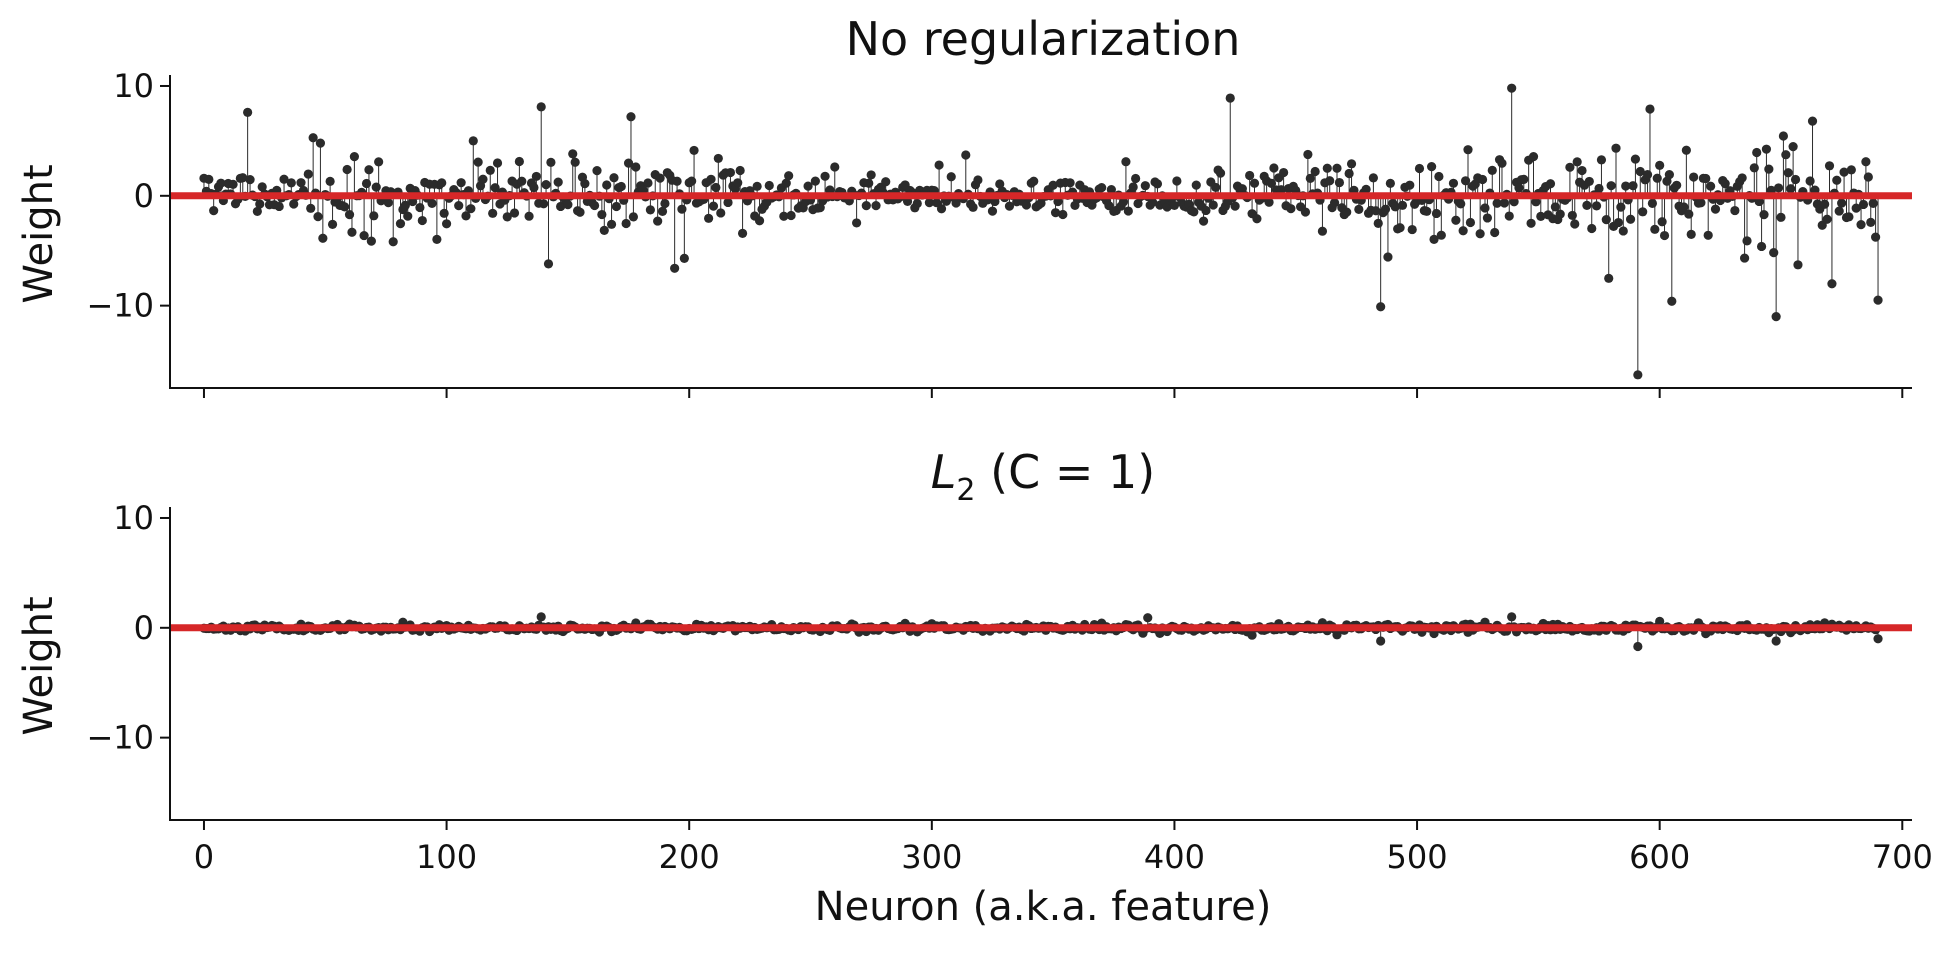  Describe the element at coordinates (1043, 39) in the screenshot. I see `top-title: No regularization` at that location.